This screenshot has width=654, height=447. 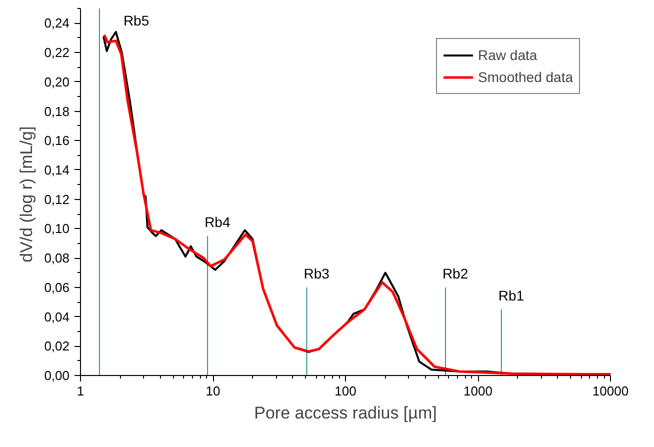 What do you see at coordinates (317, 273) in the screenshot?
I see `annotation: Rb3` at bounding box center [317, 273].